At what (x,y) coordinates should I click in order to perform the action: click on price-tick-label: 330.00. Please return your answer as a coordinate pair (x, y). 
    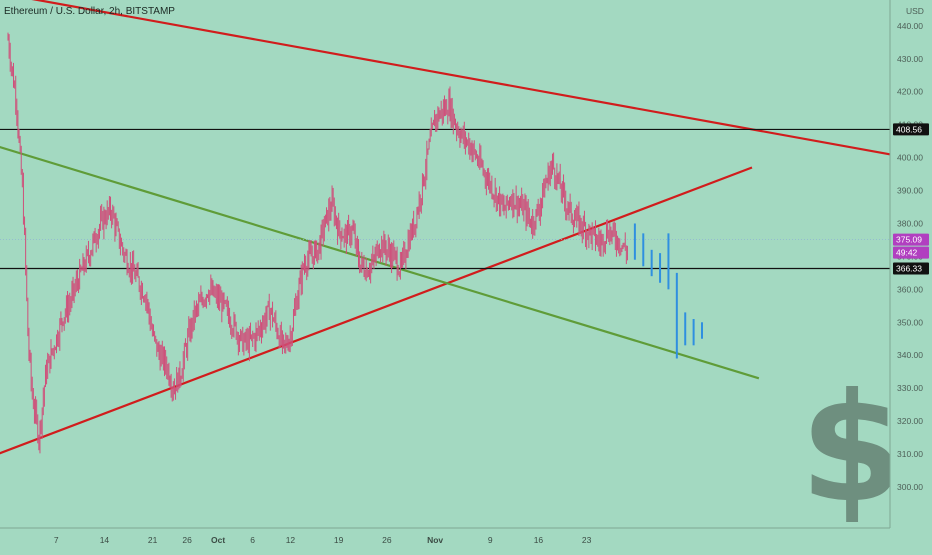
    Looking at the image, I should click on (910, 388).